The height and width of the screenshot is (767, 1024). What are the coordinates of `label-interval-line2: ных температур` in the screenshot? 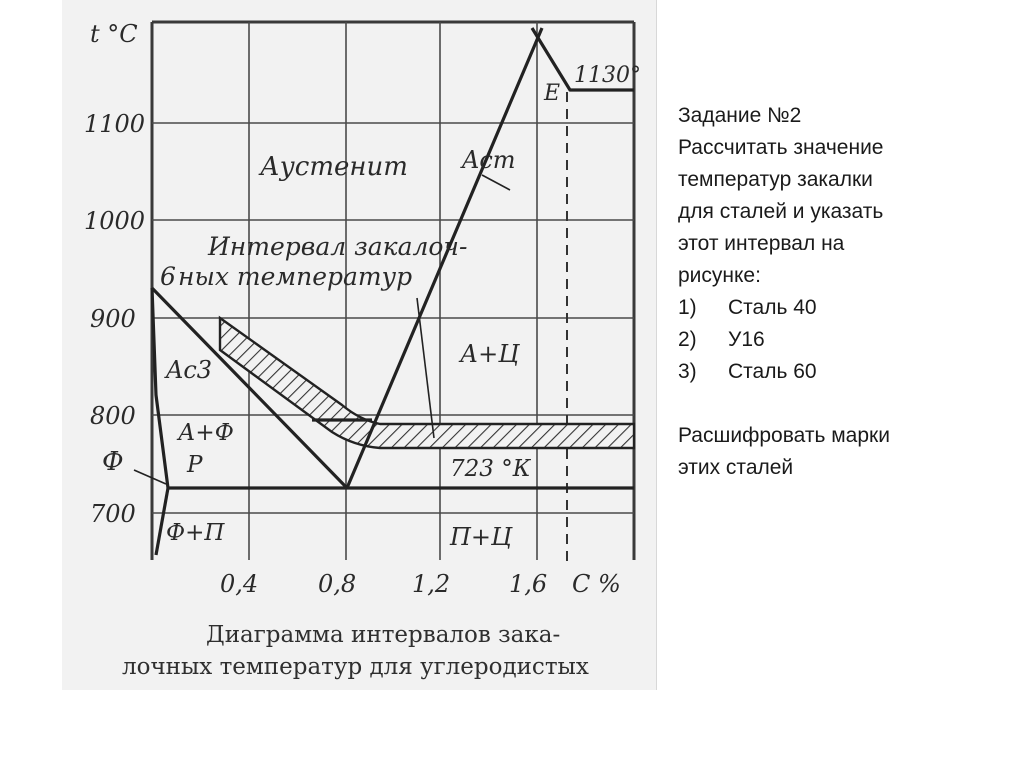 It's located at (295, 276).